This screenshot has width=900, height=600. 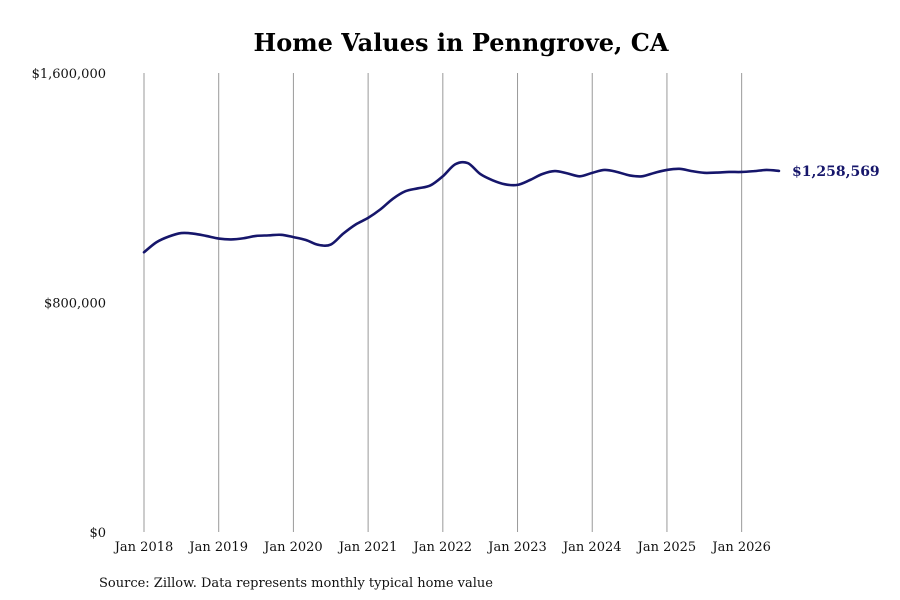 What do you see at coordinates (75, 304) in the screenshot?
I see `y-tick-label: $800,000` at bounding box center [75, 304].